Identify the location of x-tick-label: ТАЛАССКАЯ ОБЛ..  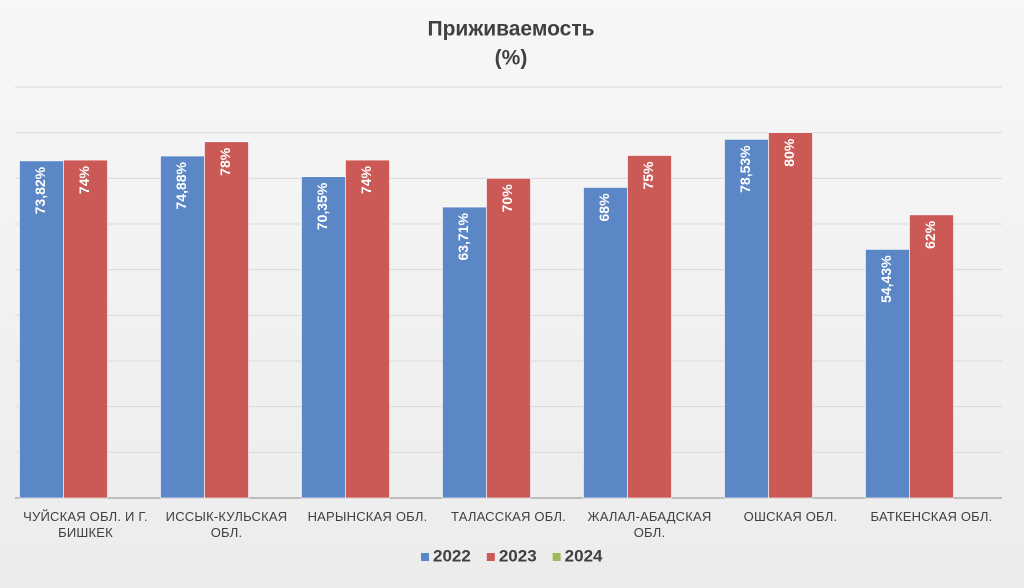
(508, 516).